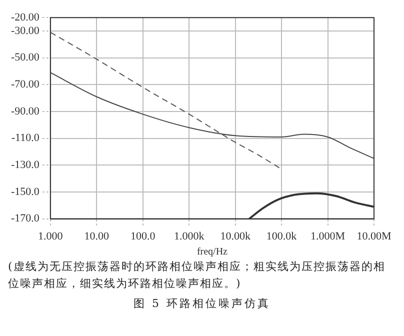 The image size is (404, 336). What do you see at coordinates (202, 303) in the screenshot?
I see `text: 图 5 环路相位噪声仿真` at bounding box center [202, 303].